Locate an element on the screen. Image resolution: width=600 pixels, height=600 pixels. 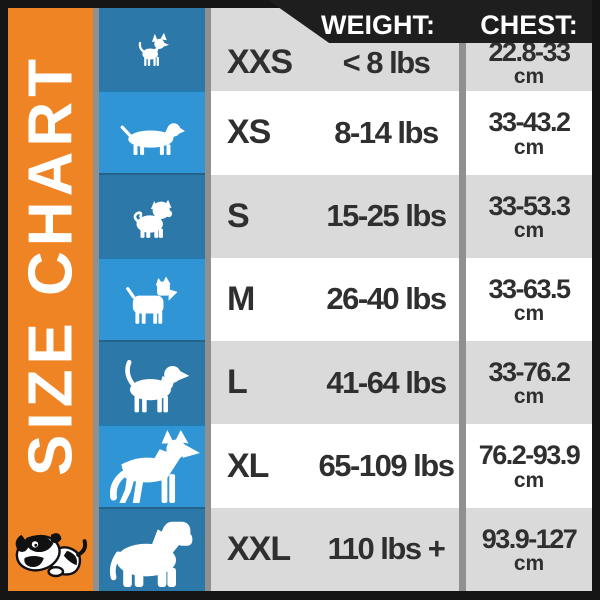
size-row: L 41-64 lbs 33-76.2 cm is located at coordinates (401, 383).